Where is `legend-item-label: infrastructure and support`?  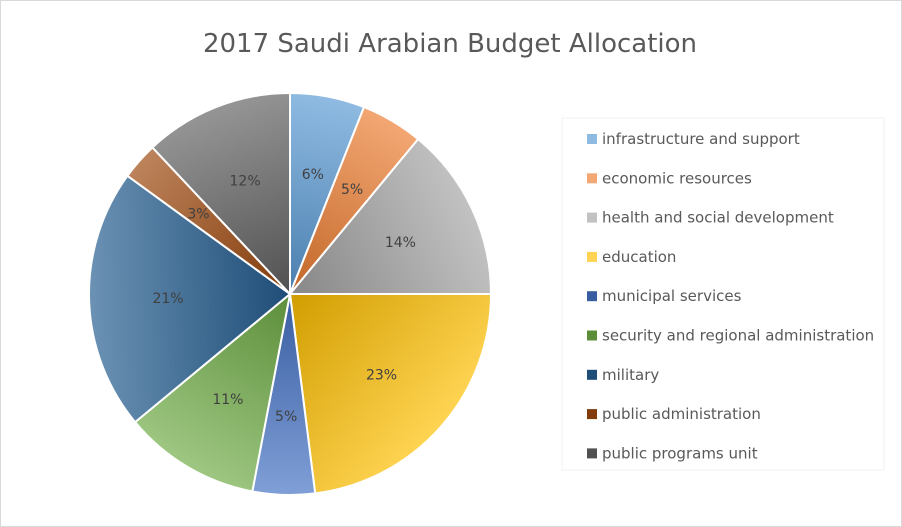
legend-item-label: infrastructure and support is located at coordinates (701, 139).